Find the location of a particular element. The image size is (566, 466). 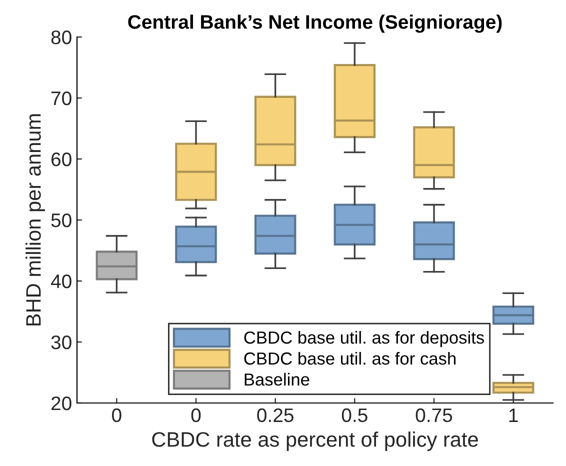

chart-title: Central Bank’s Net Income (Seigniorage) is located at coordinates (315, 23).